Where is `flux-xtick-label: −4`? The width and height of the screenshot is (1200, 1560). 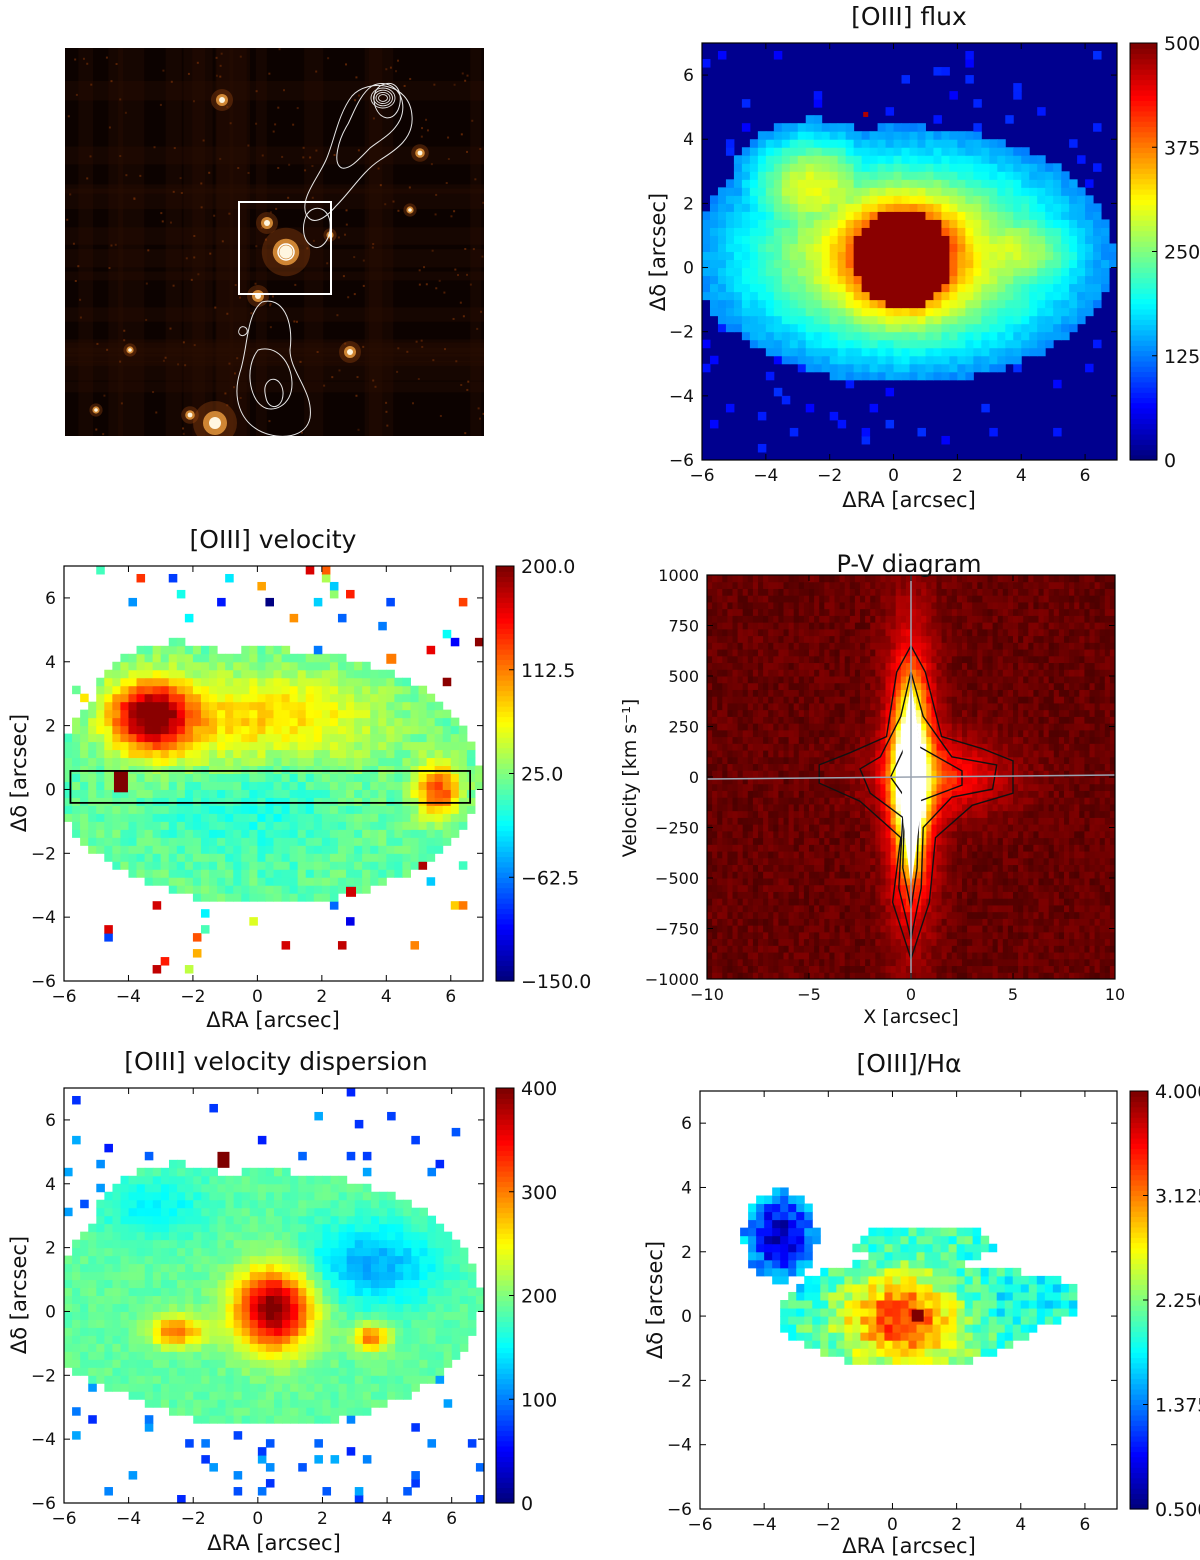
flux-xtick-label: −4 is located at coordinates (765, 476).